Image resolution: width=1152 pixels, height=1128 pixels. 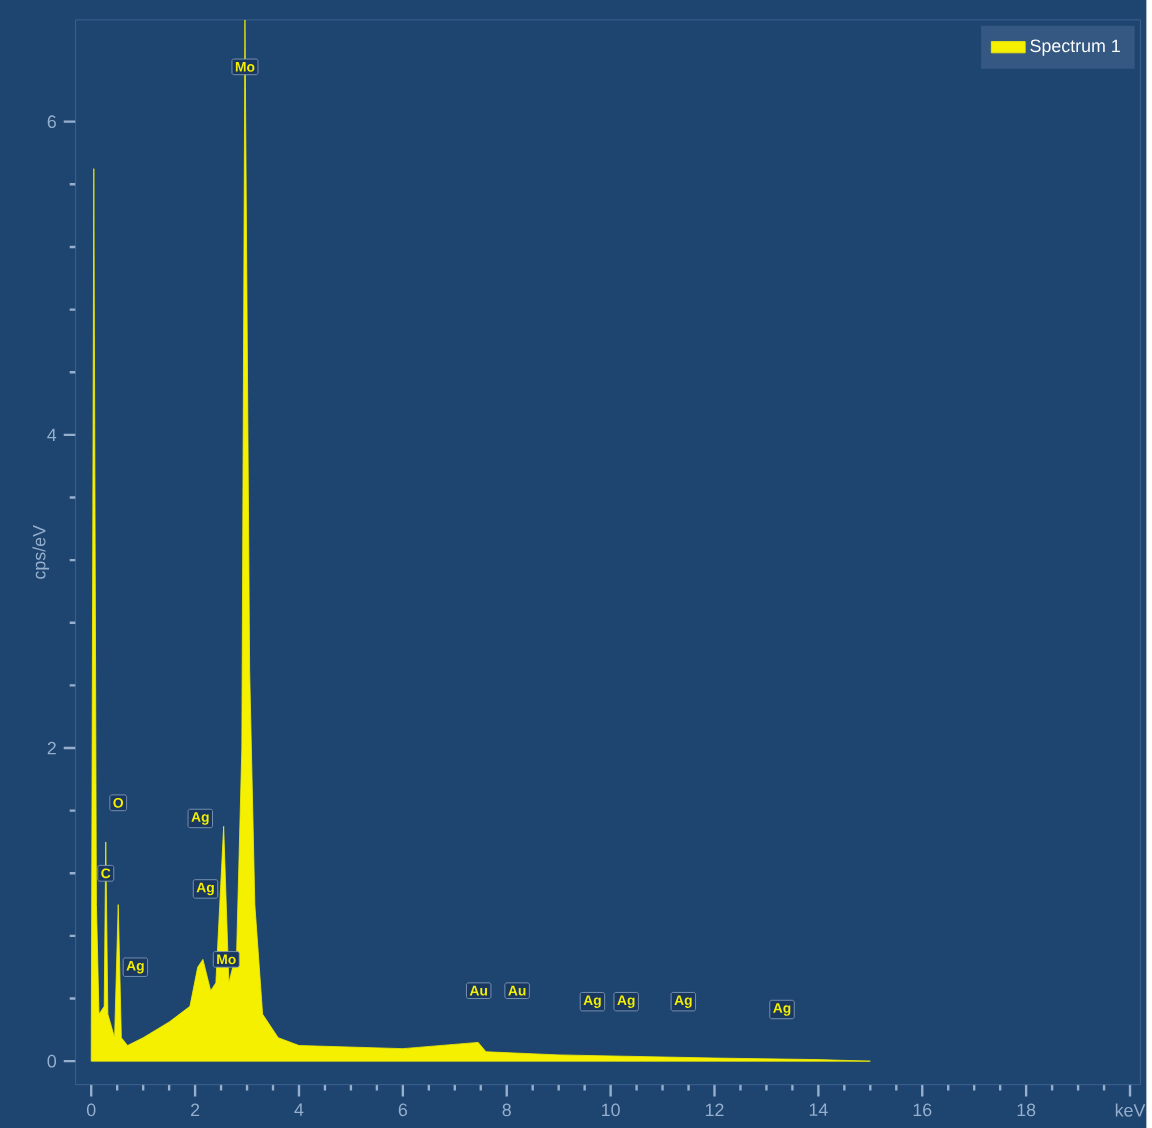 What do you see at coordinates (41, 551) in the screenshot?
I see `y-axis-title: cps/eV` at bounding box center [41, 551].